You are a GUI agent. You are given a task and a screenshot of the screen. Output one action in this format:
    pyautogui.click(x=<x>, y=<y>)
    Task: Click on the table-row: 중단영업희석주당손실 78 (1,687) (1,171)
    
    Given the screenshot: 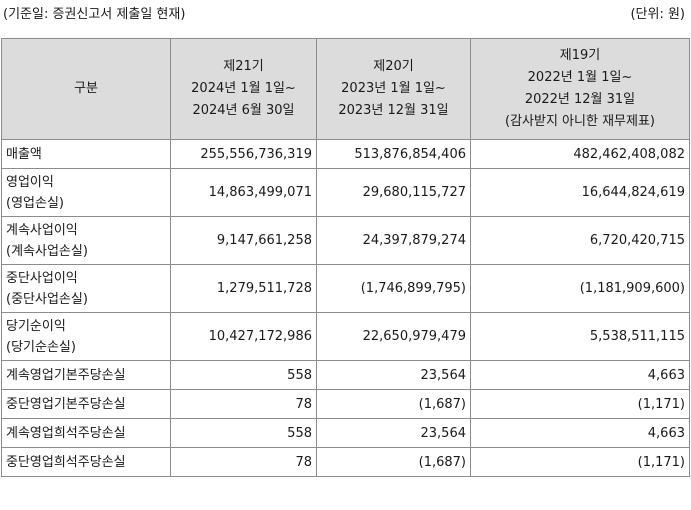 What is the action you would take?
    pyautogui.click(x=345, y=462)
    